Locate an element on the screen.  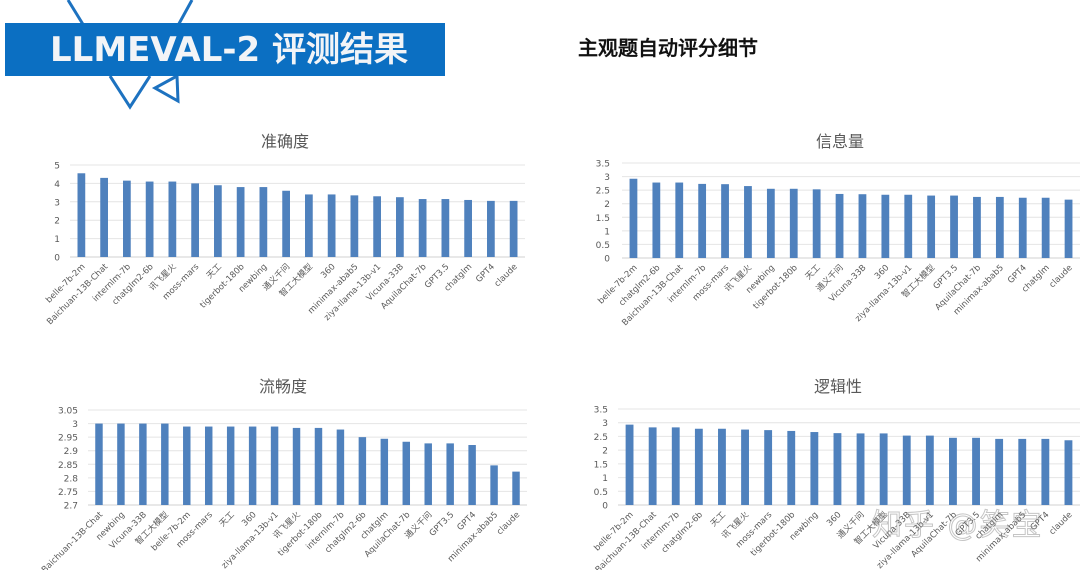
y-tick-label: 4 is located at coordinates (57, 185).